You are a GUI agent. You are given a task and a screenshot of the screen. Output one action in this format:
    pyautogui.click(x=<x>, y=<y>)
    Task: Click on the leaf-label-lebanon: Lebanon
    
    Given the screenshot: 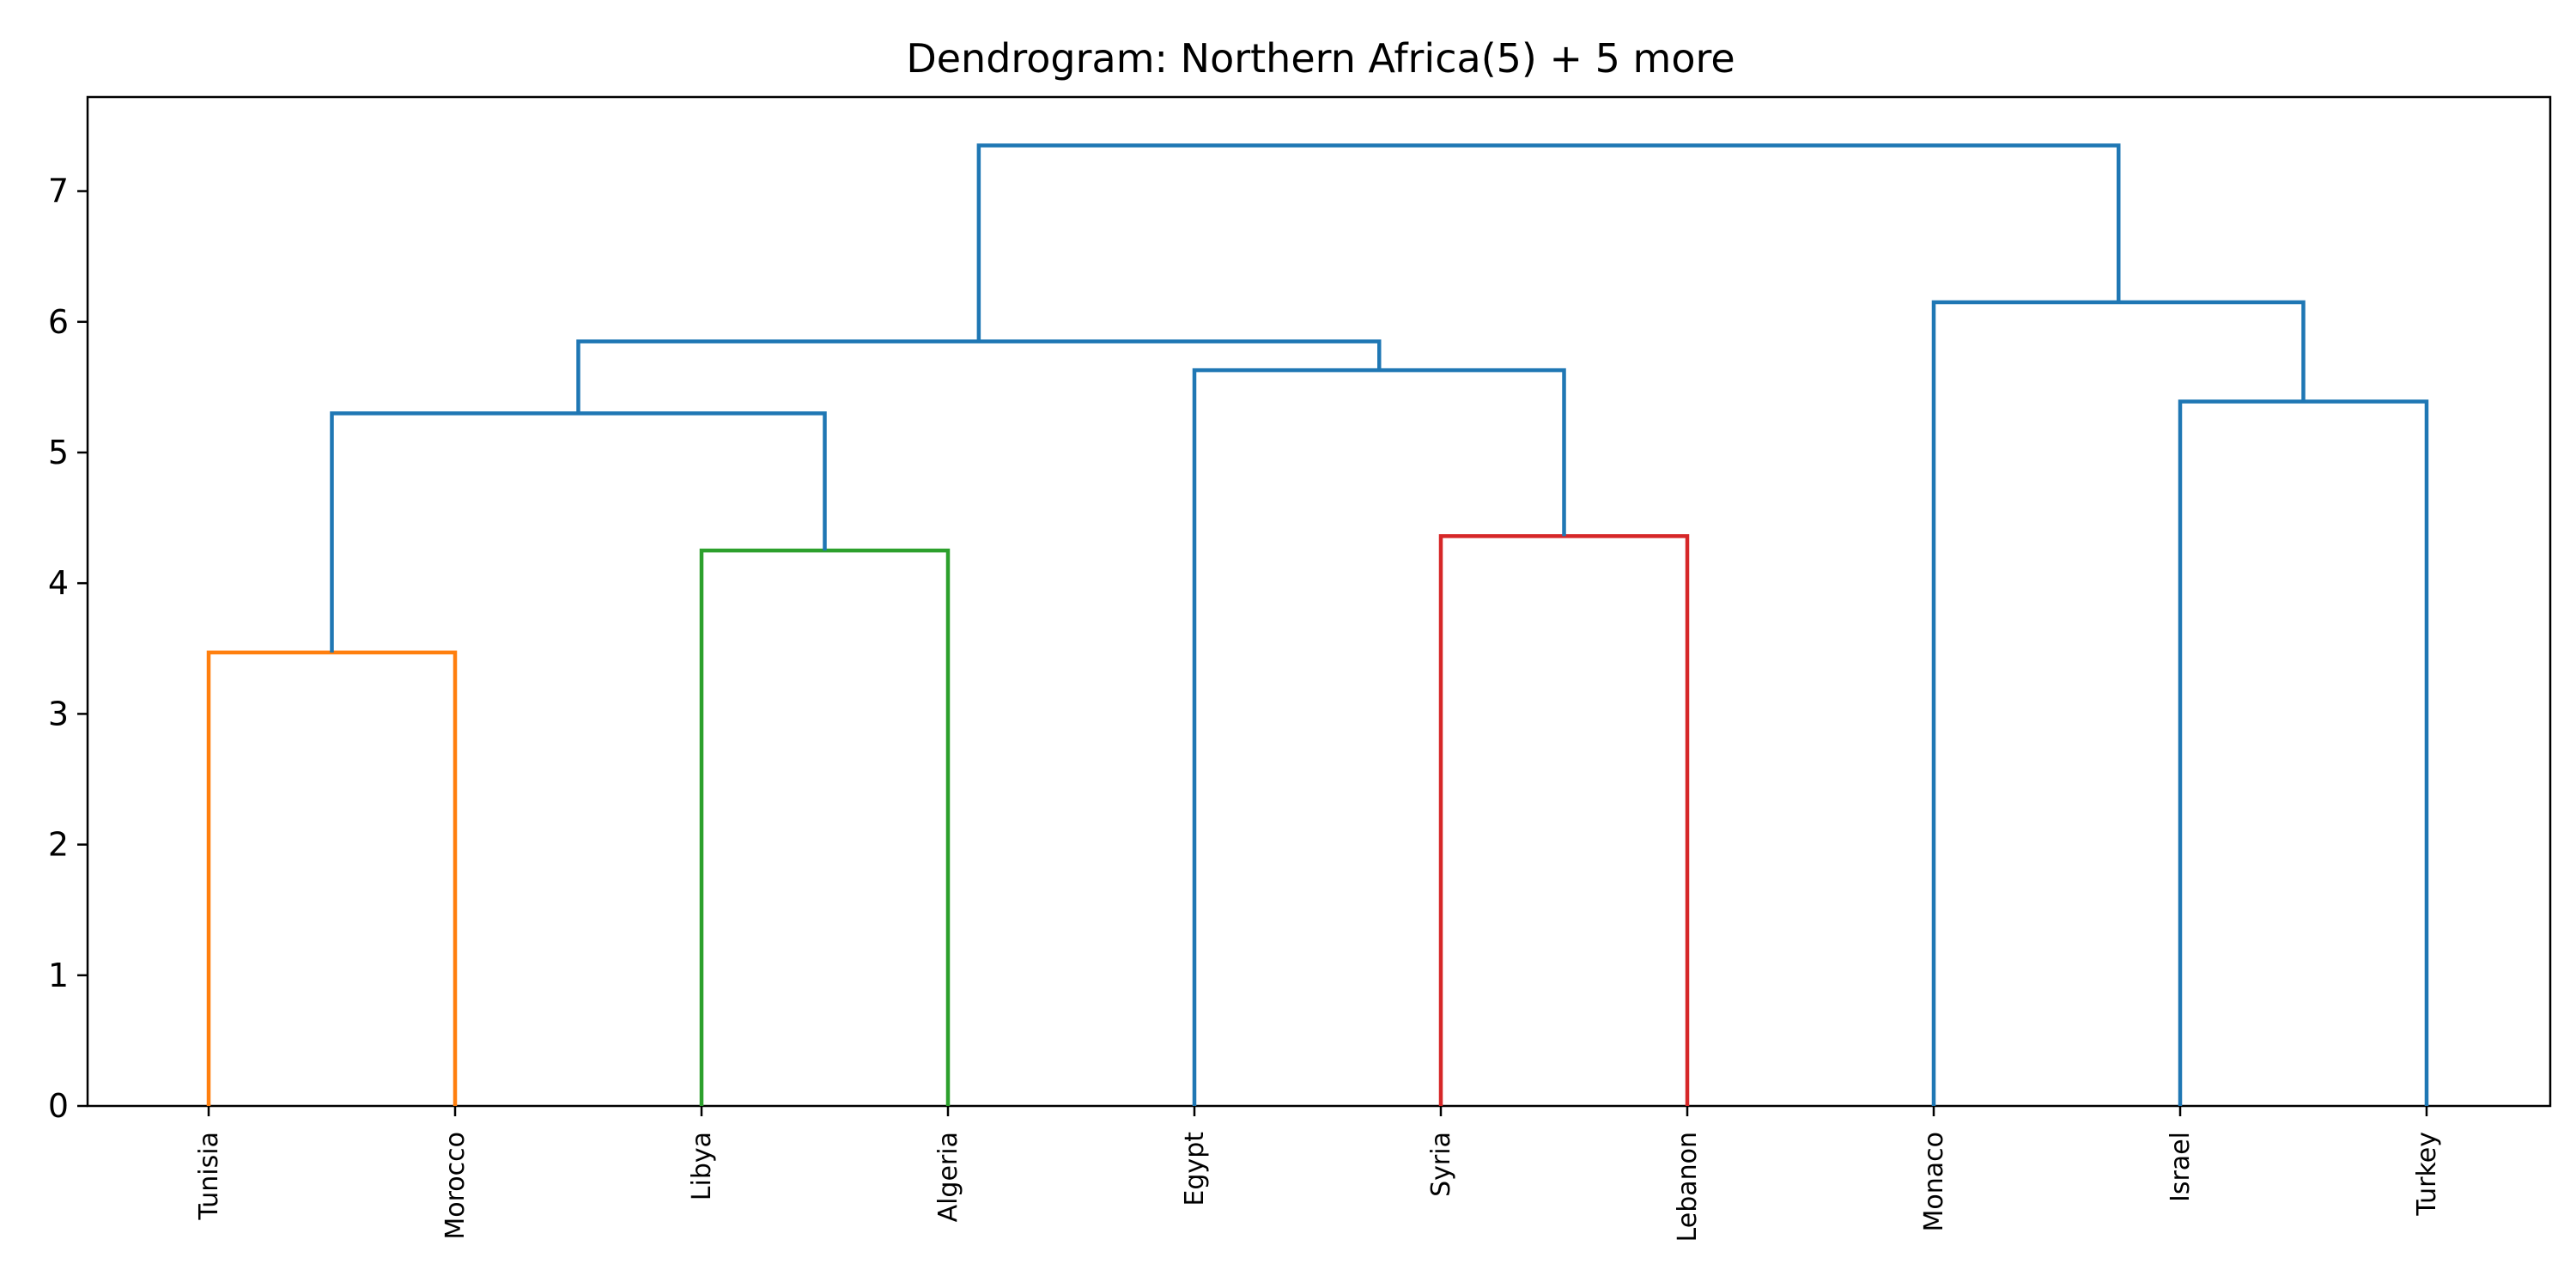 What is the action you would take?
    pyautogui.click(x=1688, y=1187)
    